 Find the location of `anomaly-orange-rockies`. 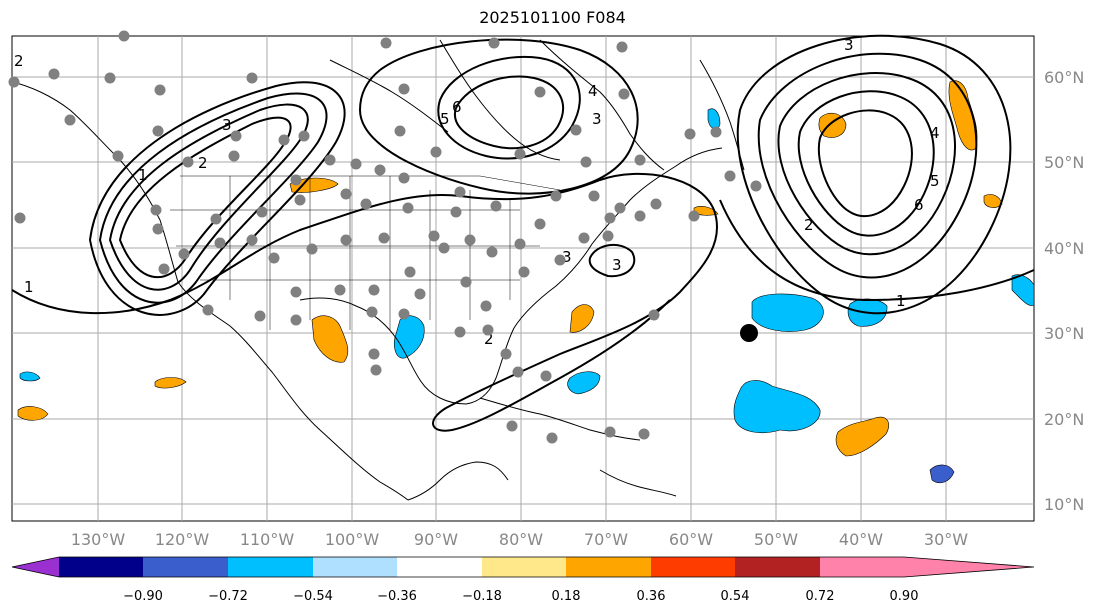

anomaly-orange-rockies is located at coordinates (314, 185).